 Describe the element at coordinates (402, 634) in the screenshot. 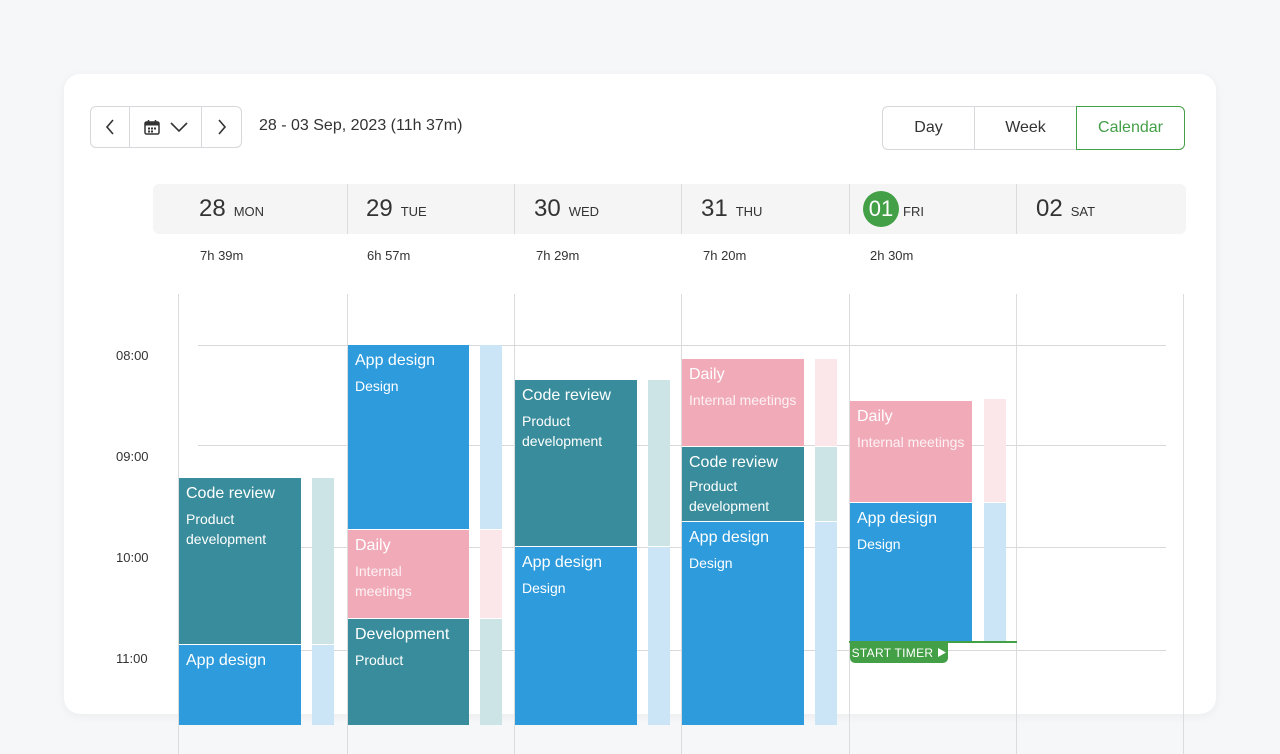

I see `event-title: Development` at that location.